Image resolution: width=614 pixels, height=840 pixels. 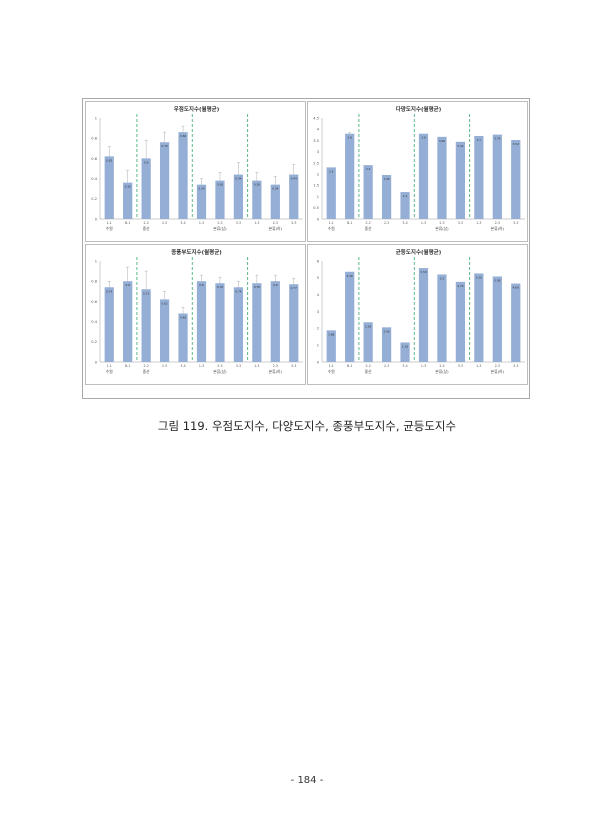 What do you see at coordinates (220, 228) in the screenshot?
I see `group-label: 본류(상)` at bounding box center [220, 228].